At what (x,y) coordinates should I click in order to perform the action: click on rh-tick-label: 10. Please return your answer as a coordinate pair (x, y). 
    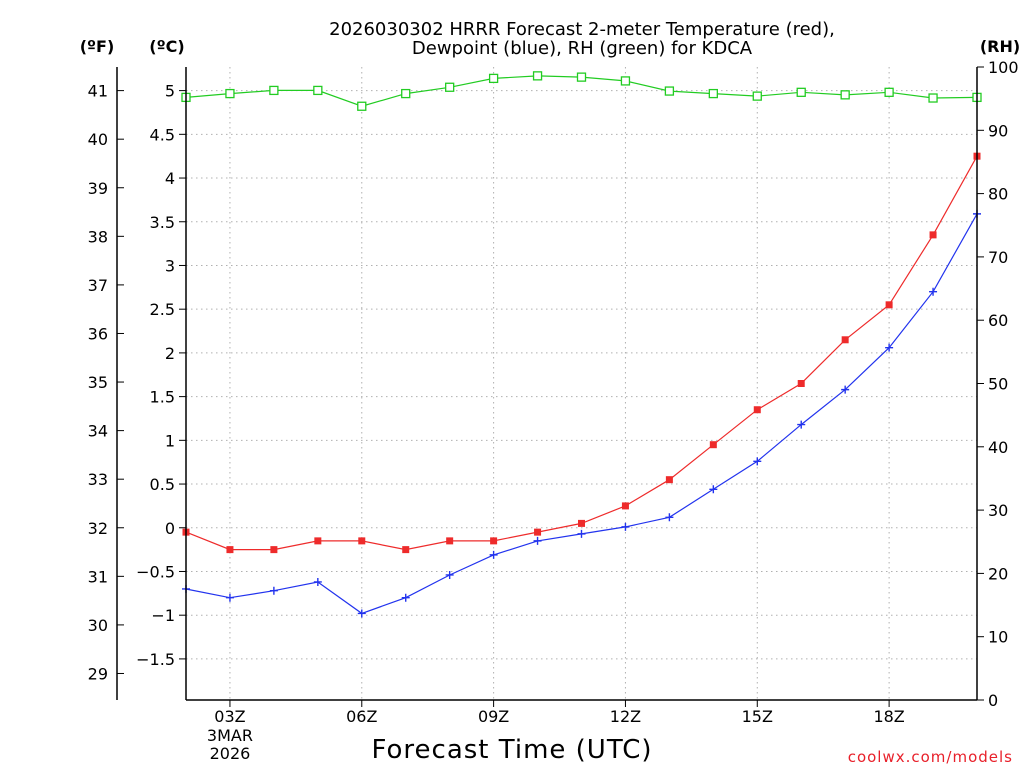
    Looking at the image, I should click on (998, 637).